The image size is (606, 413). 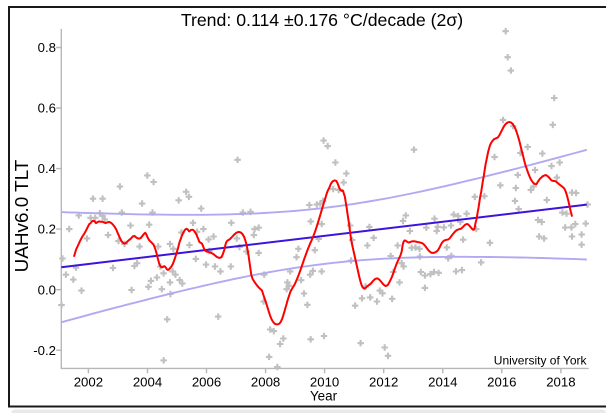 I want to click on svg-text: 0.4, so click(x=47, y=168).